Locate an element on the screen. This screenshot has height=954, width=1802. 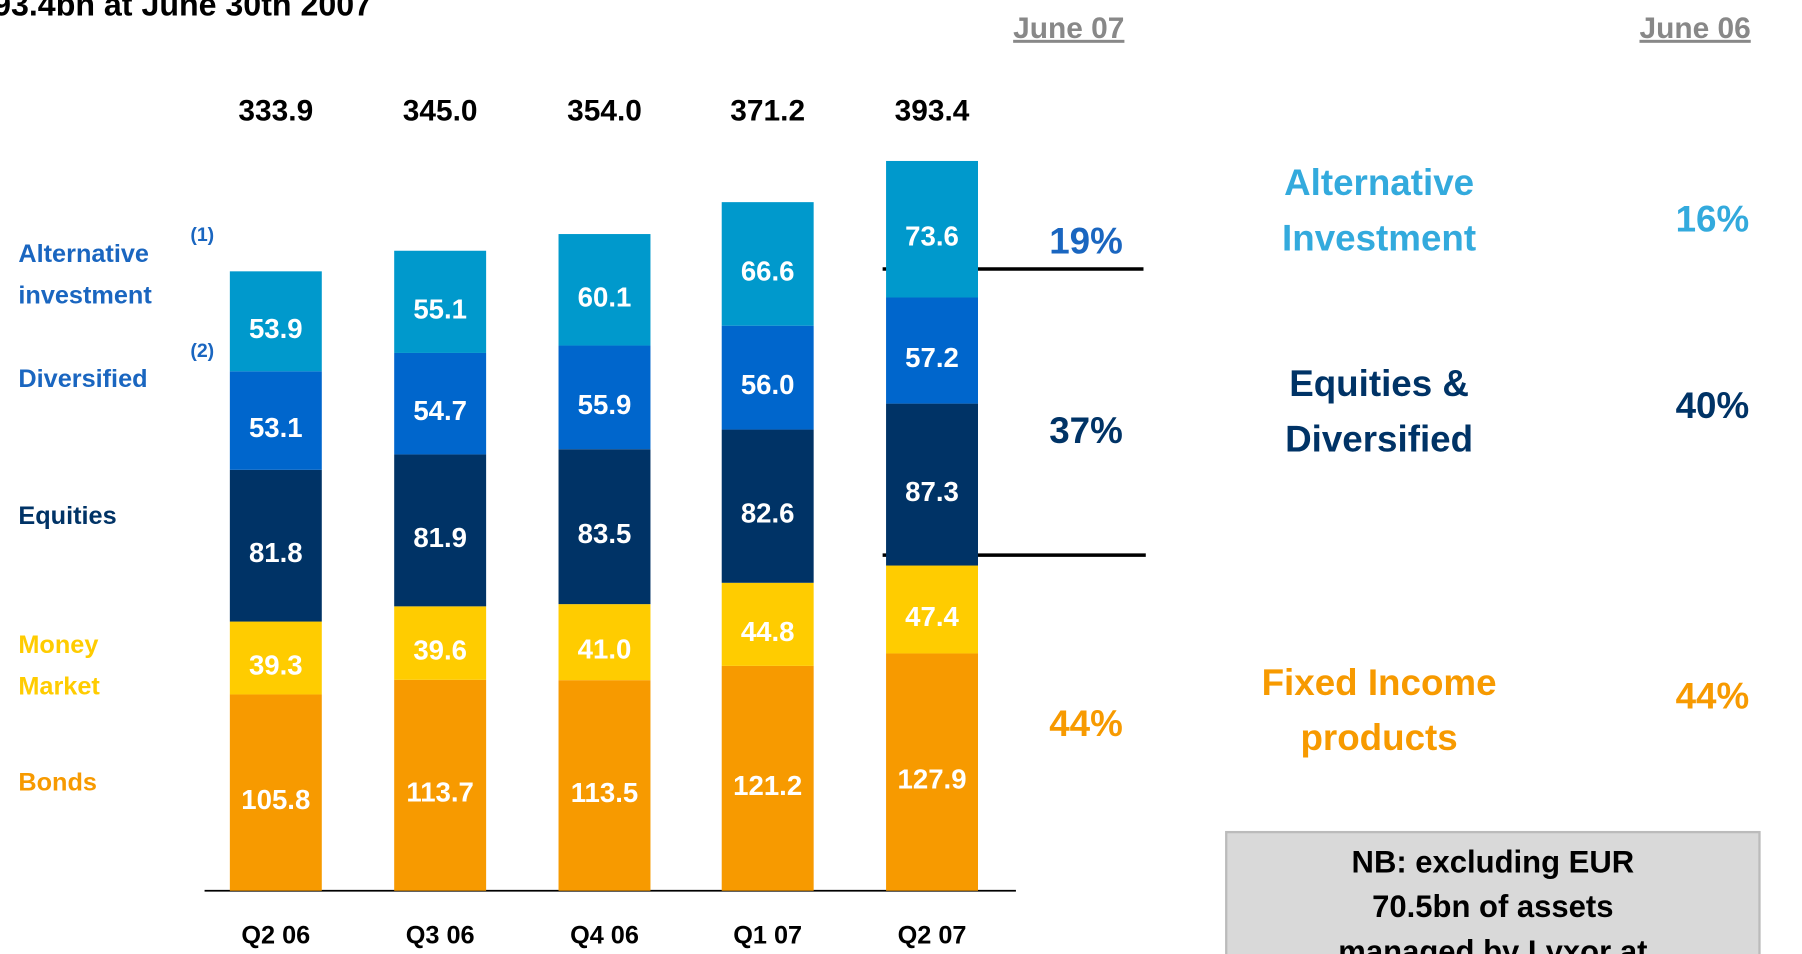
value-label: 113.5 is located at coordinates (605, 792).